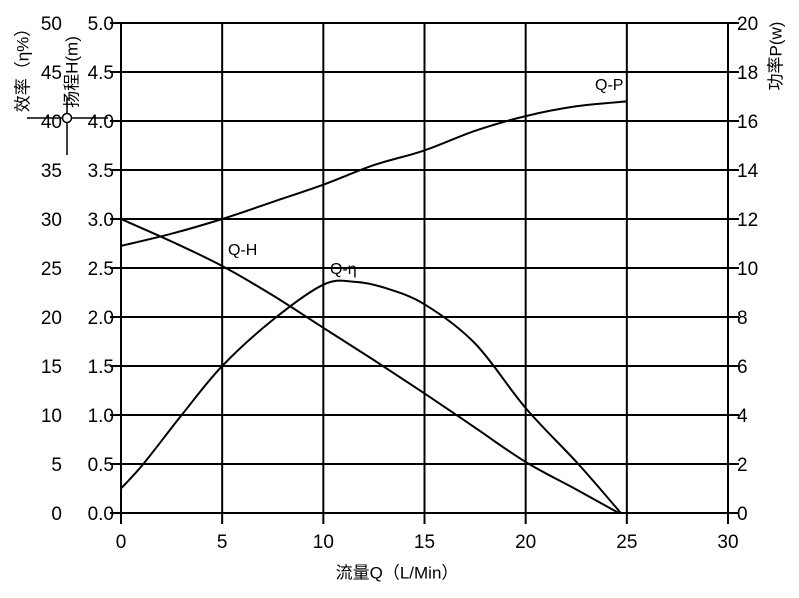 This screenshot has height=598, width=799. I want to click on head-tick-label: 3.0, so click(101, 220).